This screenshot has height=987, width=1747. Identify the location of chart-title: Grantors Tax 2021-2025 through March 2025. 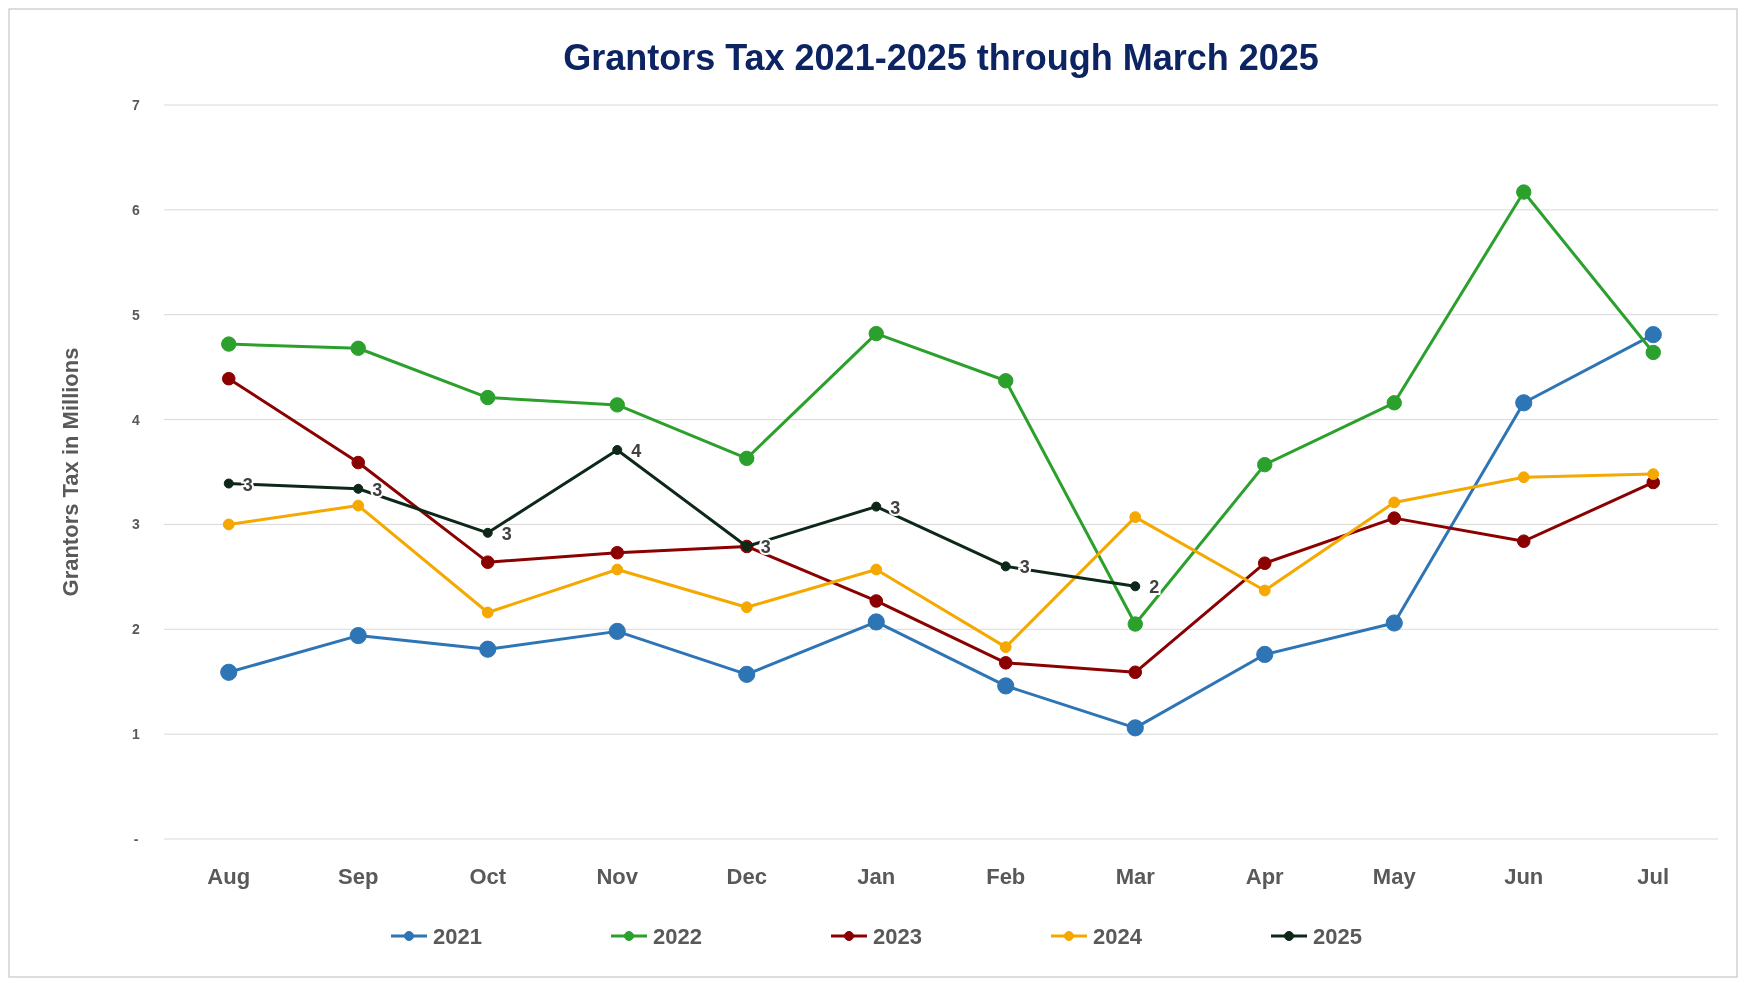
(941, 57).